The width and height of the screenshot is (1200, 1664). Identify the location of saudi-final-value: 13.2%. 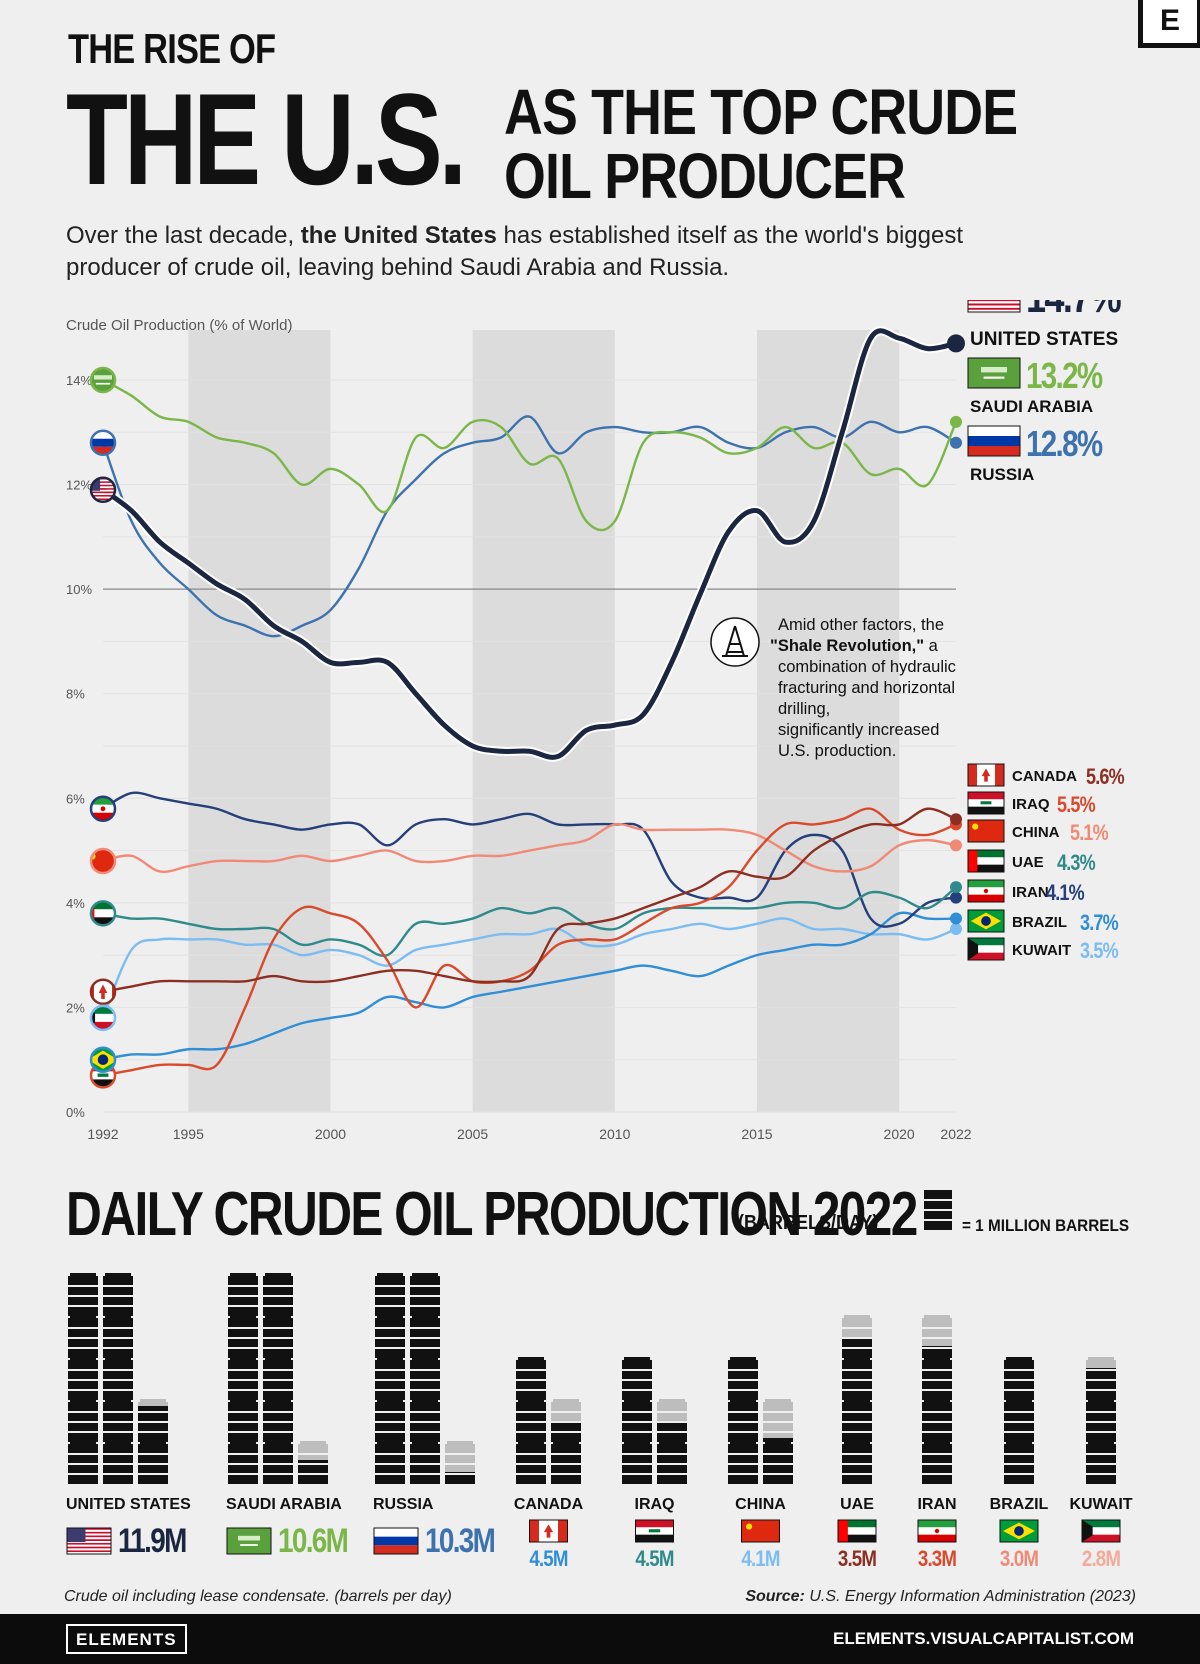
(1064, 375).